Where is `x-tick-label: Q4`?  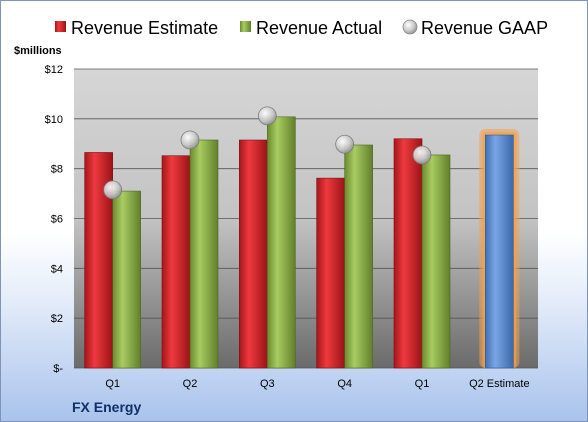 x-tick-label: Q4 is located at coordinates (344, 384).